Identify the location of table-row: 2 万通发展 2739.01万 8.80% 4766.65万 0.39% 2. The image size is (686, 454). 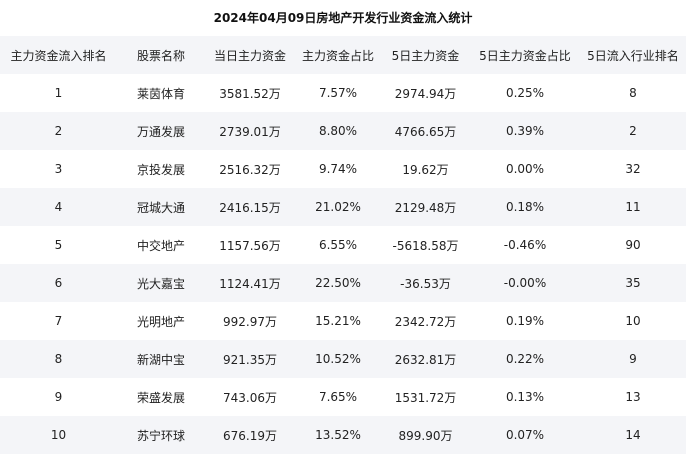
(343, 131).